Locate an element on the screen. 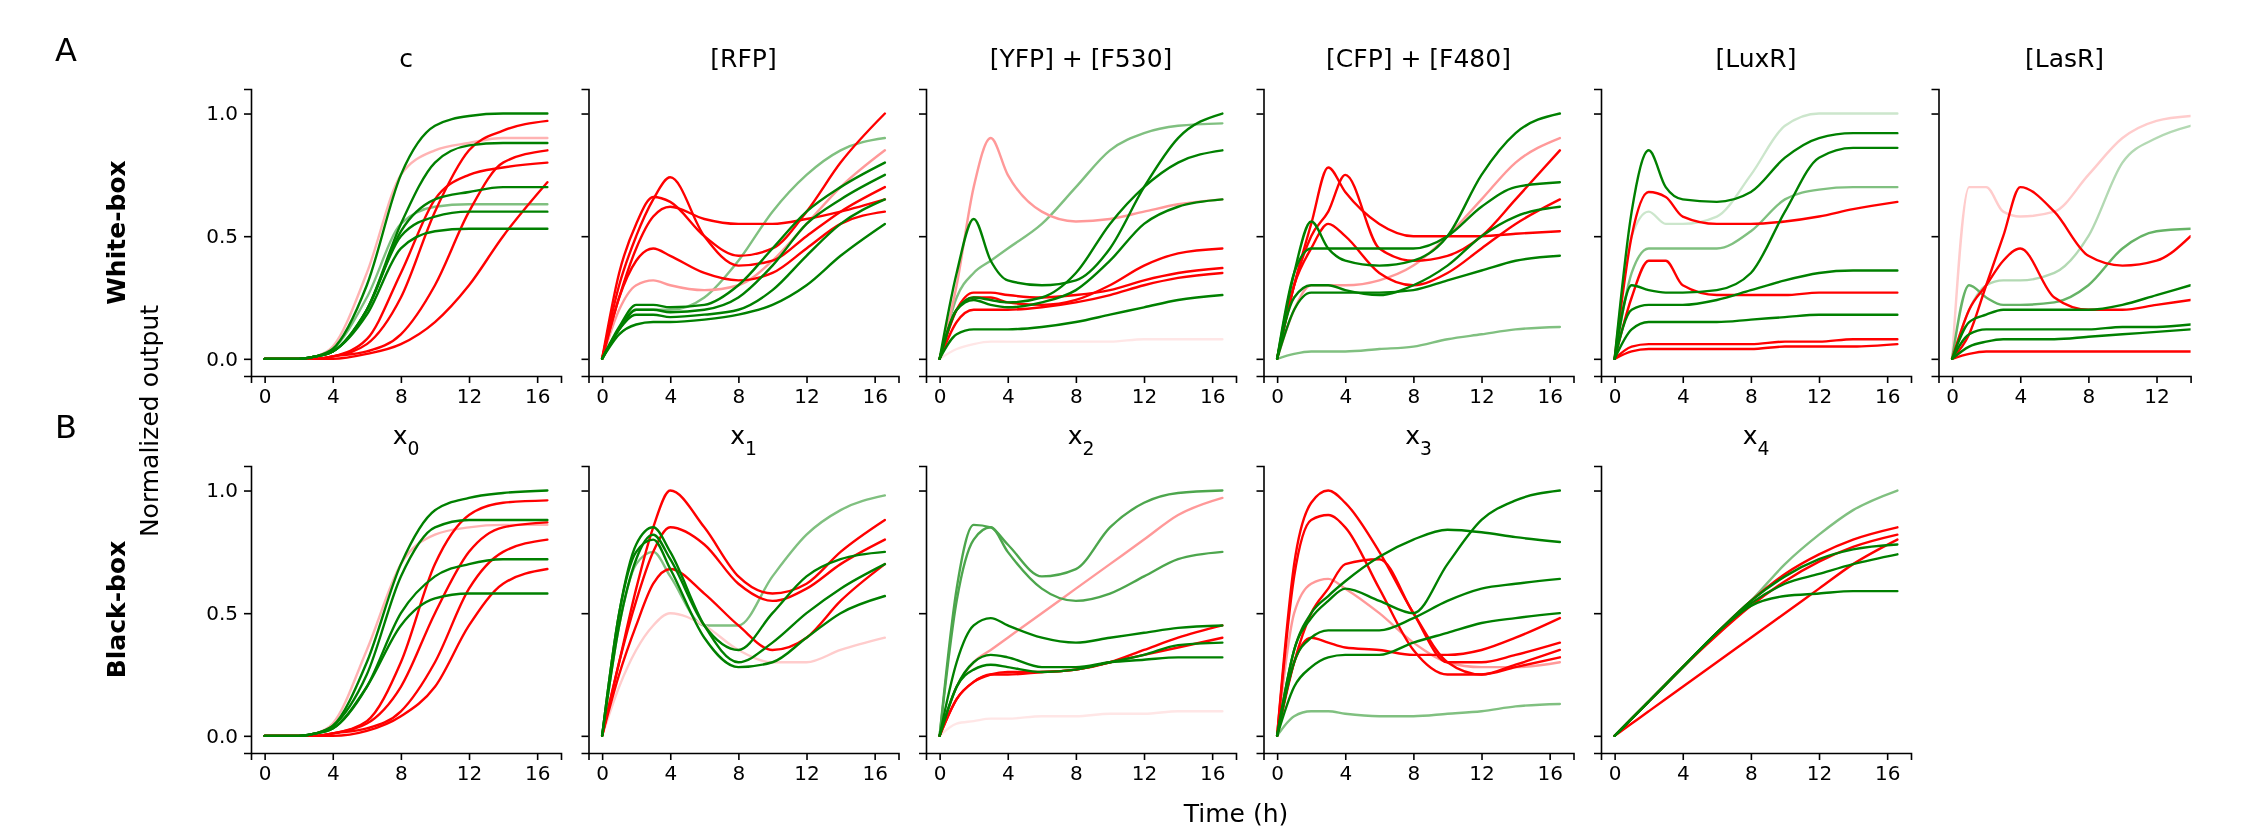 The width and height of the screenshot is (2250, 829). y-axis-title: Normalized output is located at coordinates (149, 421).